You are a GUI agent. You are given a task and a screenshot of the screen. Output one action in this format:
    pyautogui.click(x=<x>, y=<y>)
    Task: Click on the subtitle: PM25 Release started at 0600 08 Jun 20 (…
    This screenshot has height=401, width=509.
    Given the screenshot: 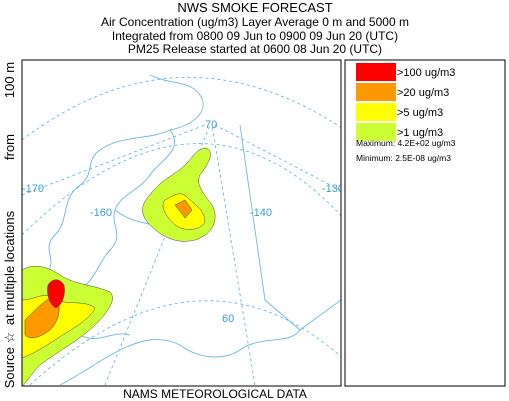 What is the action you would take?
    pyautogui.click(x=255, y=49)
    